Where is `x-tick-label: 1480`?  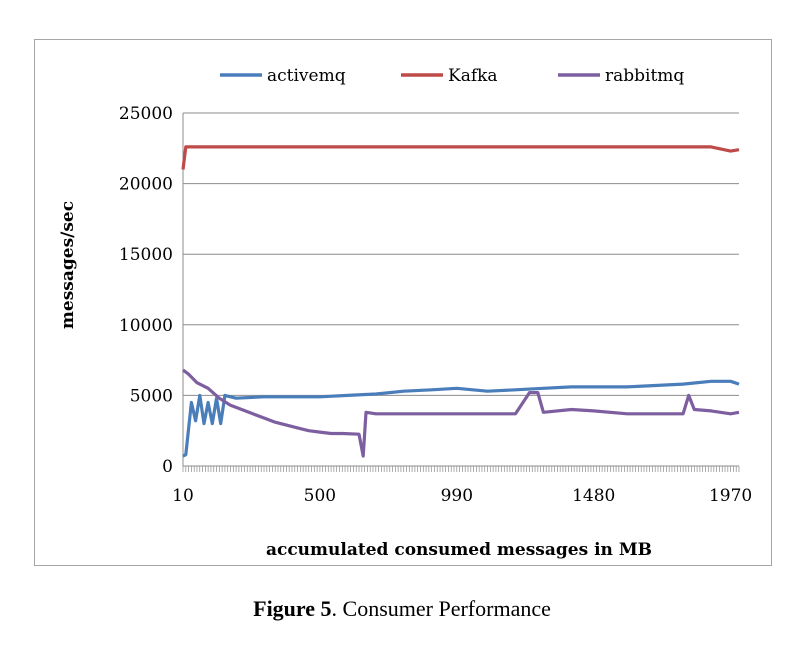
x-tick-label: 1480 is located at coordinates (593, 496).